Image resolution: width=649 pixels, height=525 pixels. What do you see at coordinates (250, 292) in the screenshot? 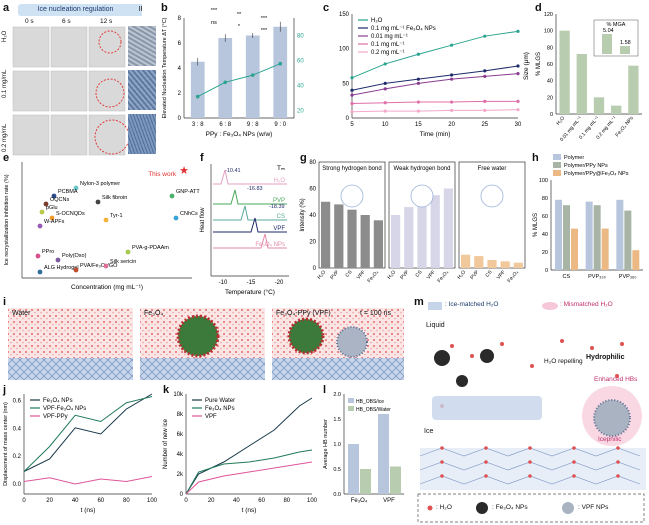
I see `x-axis-title: Temperature (°C)` at bounding box center [250, 292].